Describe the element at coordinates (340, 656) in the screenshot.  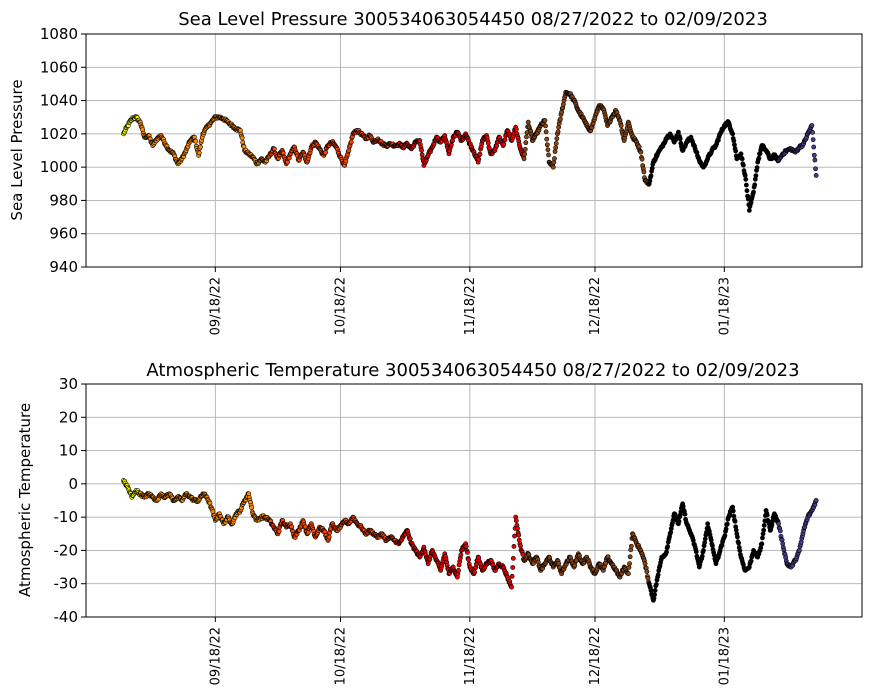
I see `temperature-xtick-label: 10/18/22` at that location.